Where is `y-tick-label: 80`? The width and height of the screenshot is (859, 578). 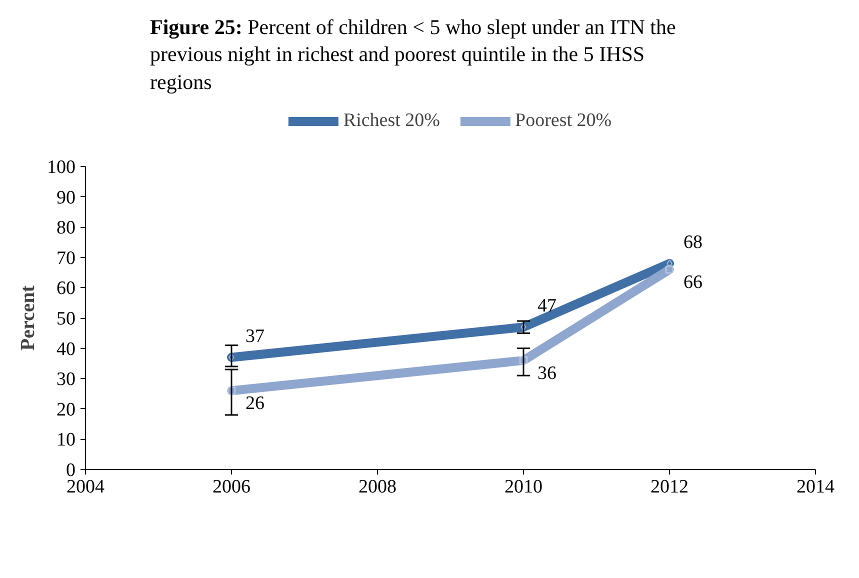 y-tick-label: 80 is located at coordinates (66, 227).